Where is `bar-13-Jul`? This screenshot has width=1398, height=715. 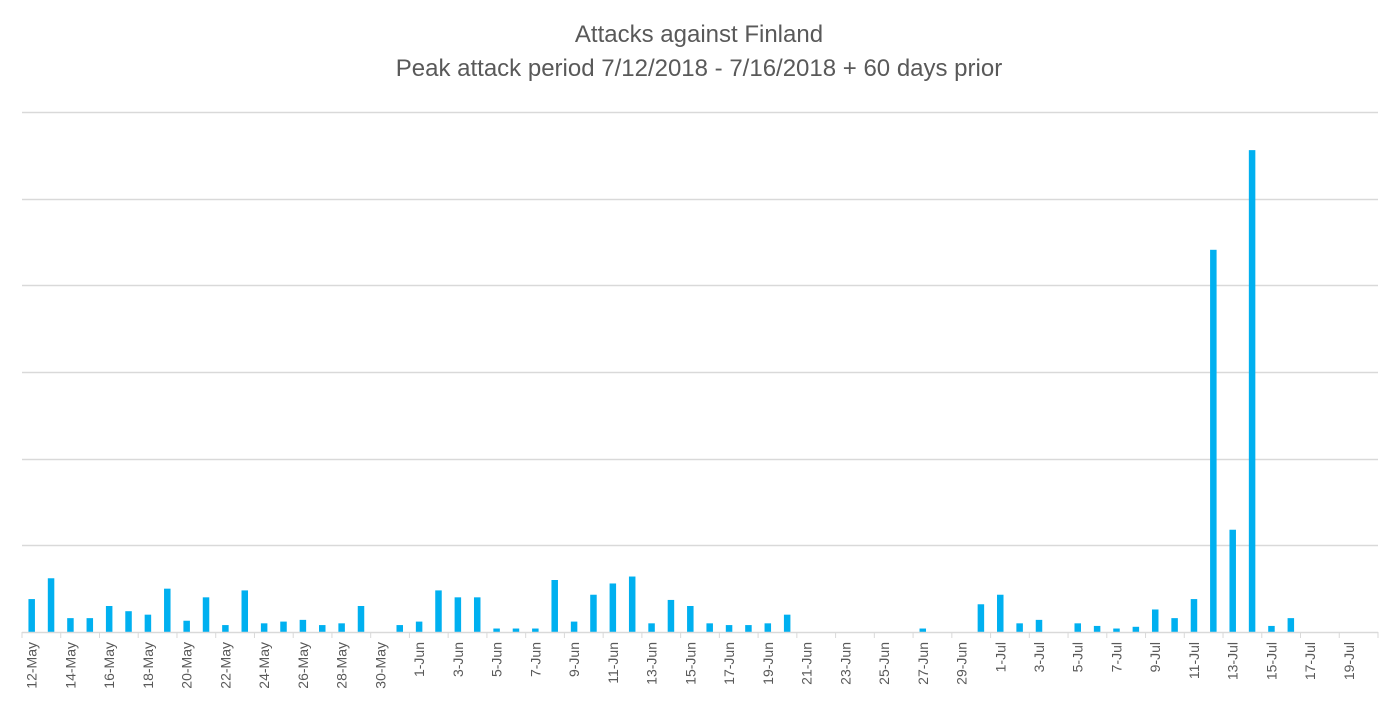 bar-13-Jul is located at coordinates (1232, 580).